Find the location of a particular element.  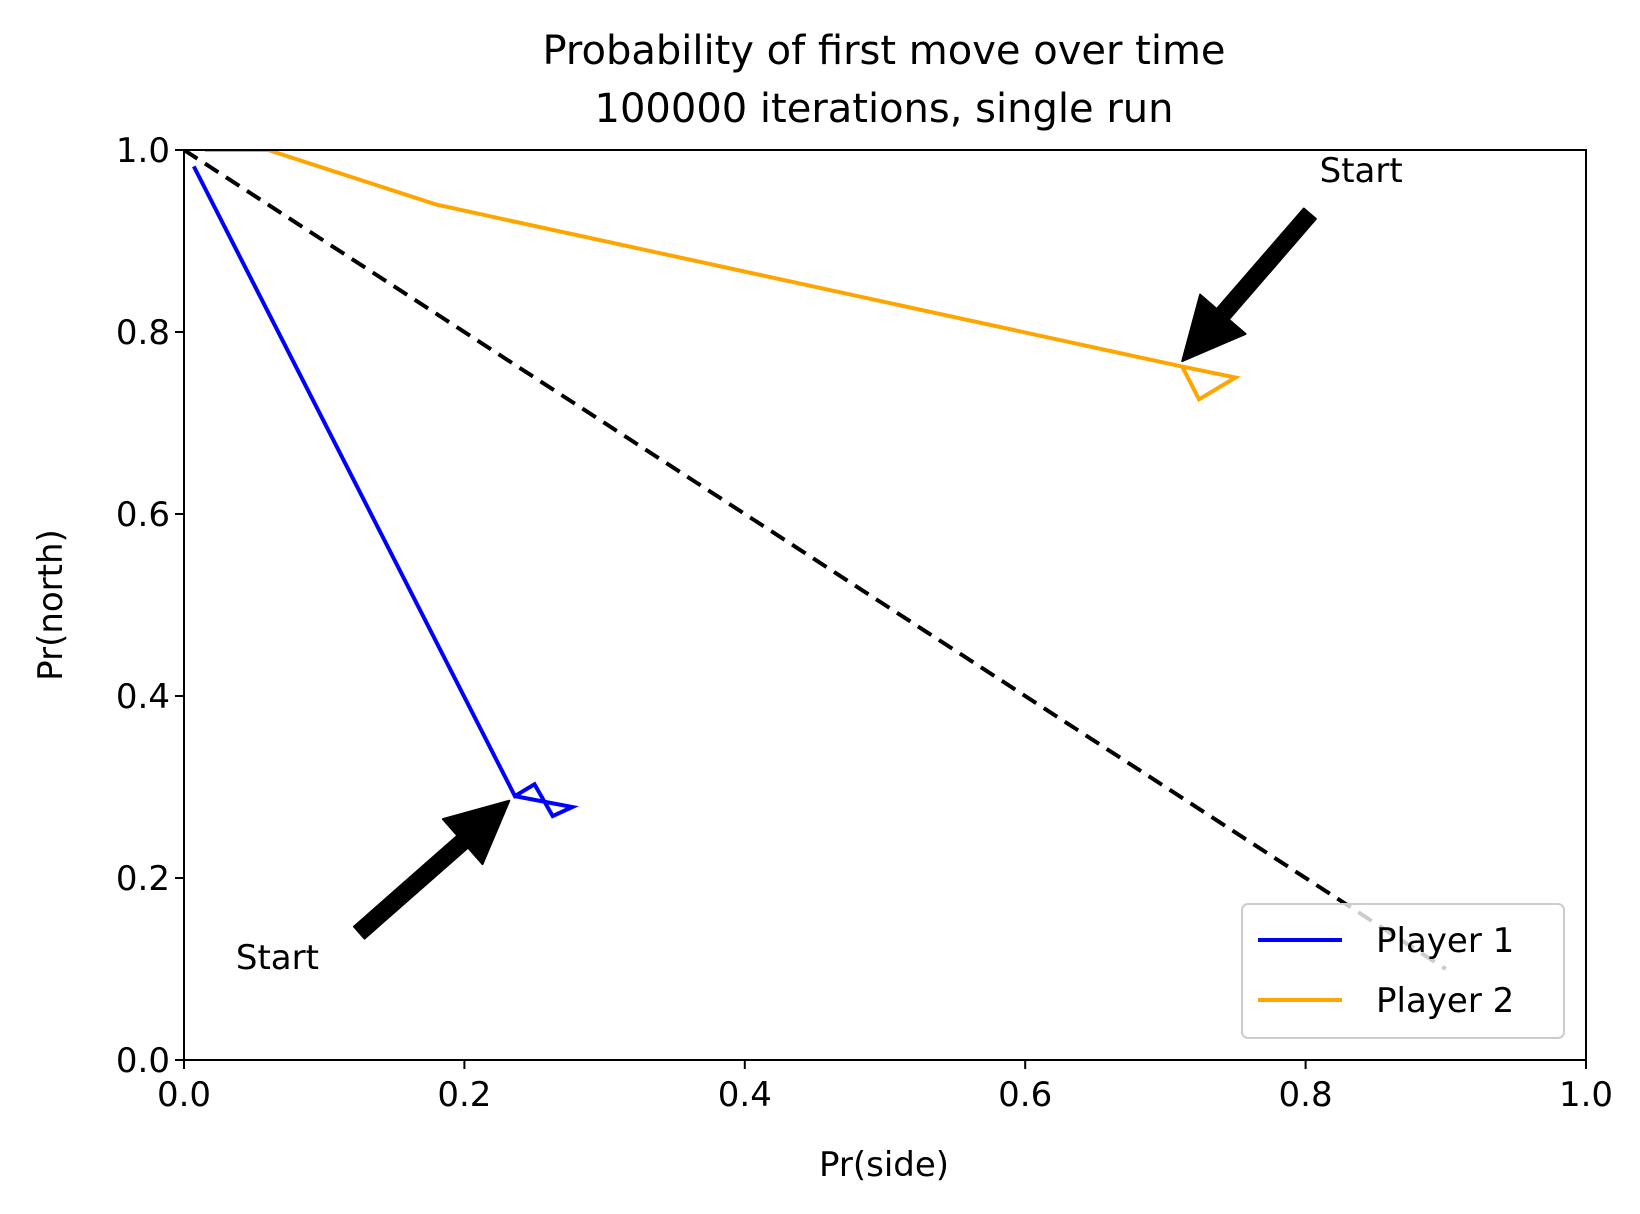

x-tick-label: 0.2 is located at coordinates (464, 1095).